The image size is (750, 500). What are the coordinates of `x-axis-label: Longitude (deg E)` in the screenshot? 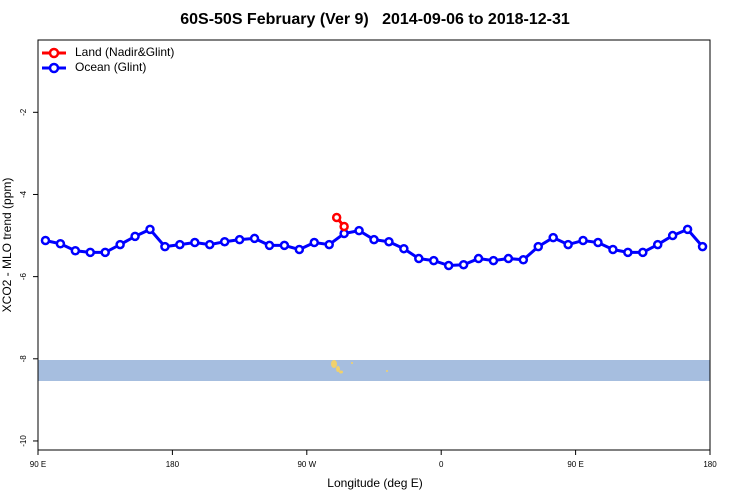 It's located at (374, 483).